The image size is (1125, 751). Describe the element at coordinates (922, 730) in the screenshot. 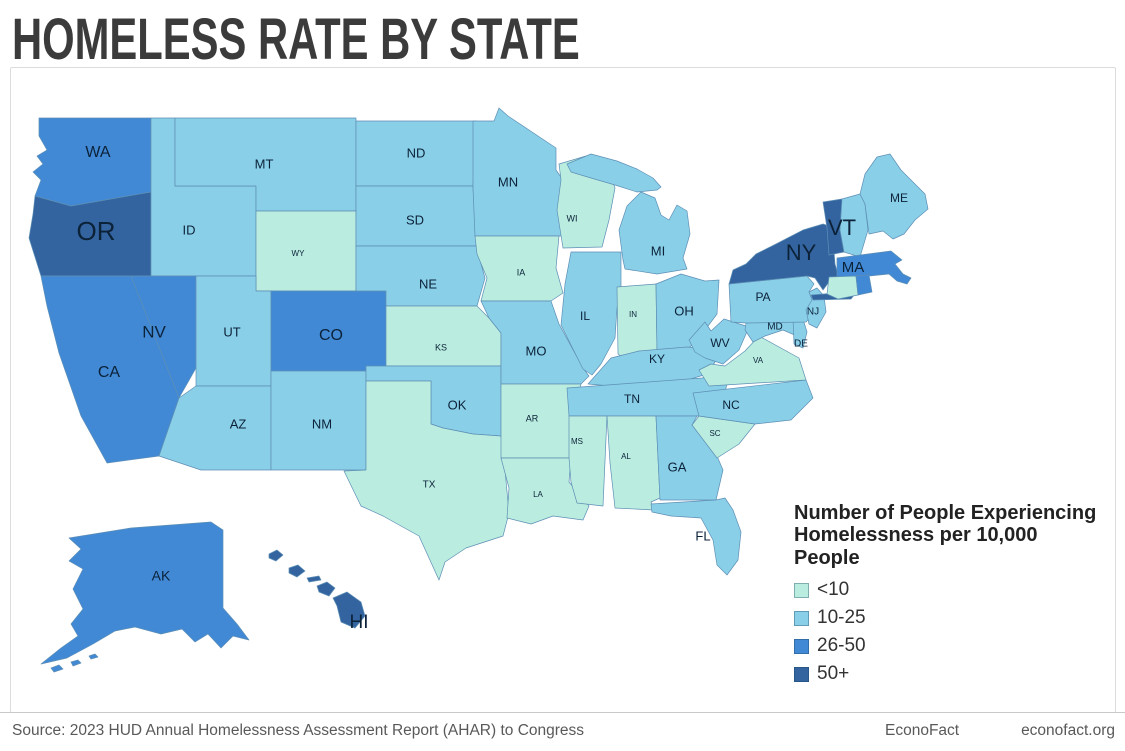

I see `brand-name: EconoFact` at that location.